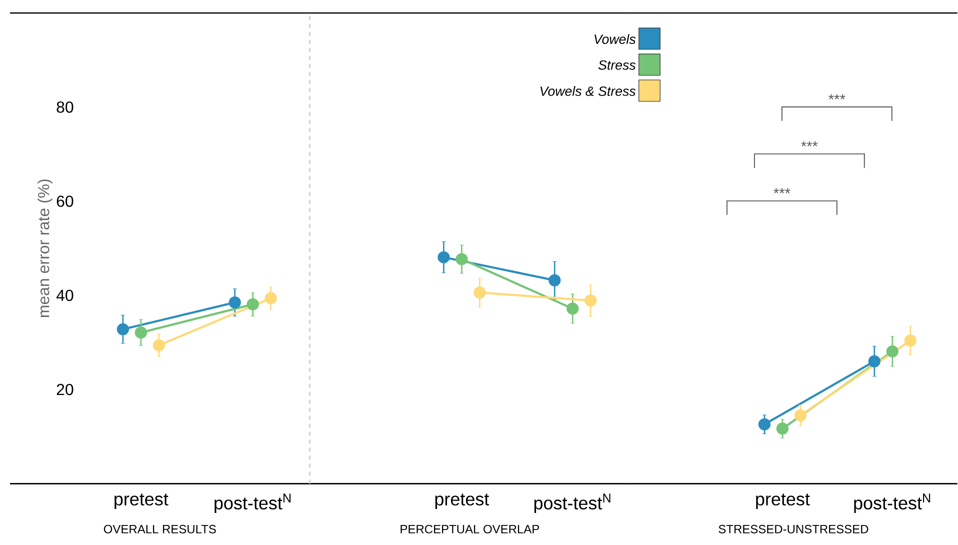 This screenshot has height=545, width=958. Describe the element at coordinates (615, 39) in the screenshot. I see `legend-label: Vowels` at that location.